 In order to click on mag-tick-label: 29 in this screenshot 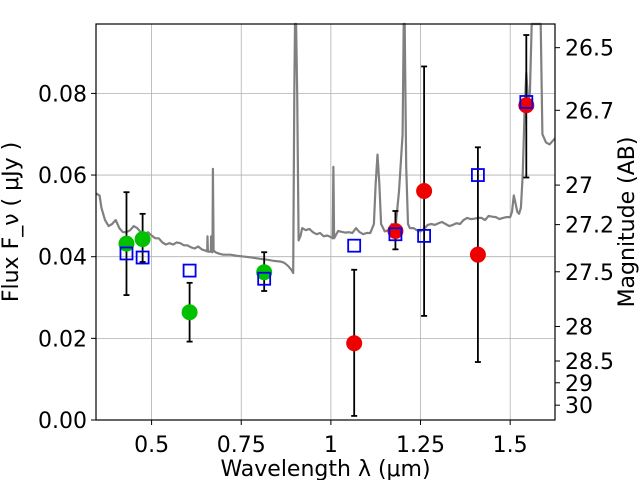, I will do `click(579, 384)`.